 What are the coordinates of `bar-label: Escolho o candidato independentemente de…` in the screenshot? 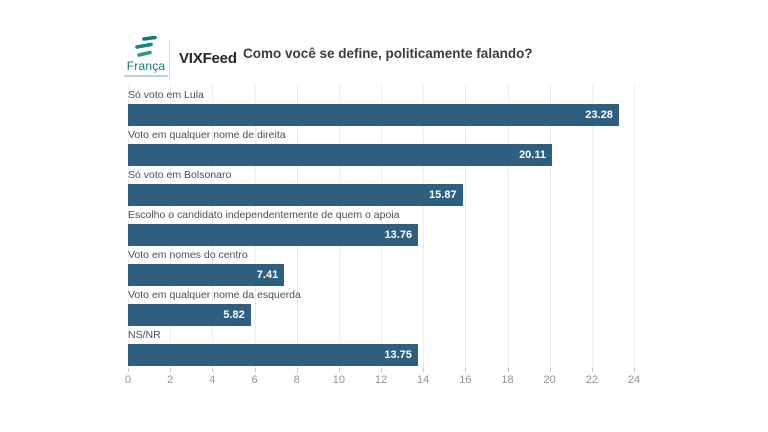 It's located at (264, 215).